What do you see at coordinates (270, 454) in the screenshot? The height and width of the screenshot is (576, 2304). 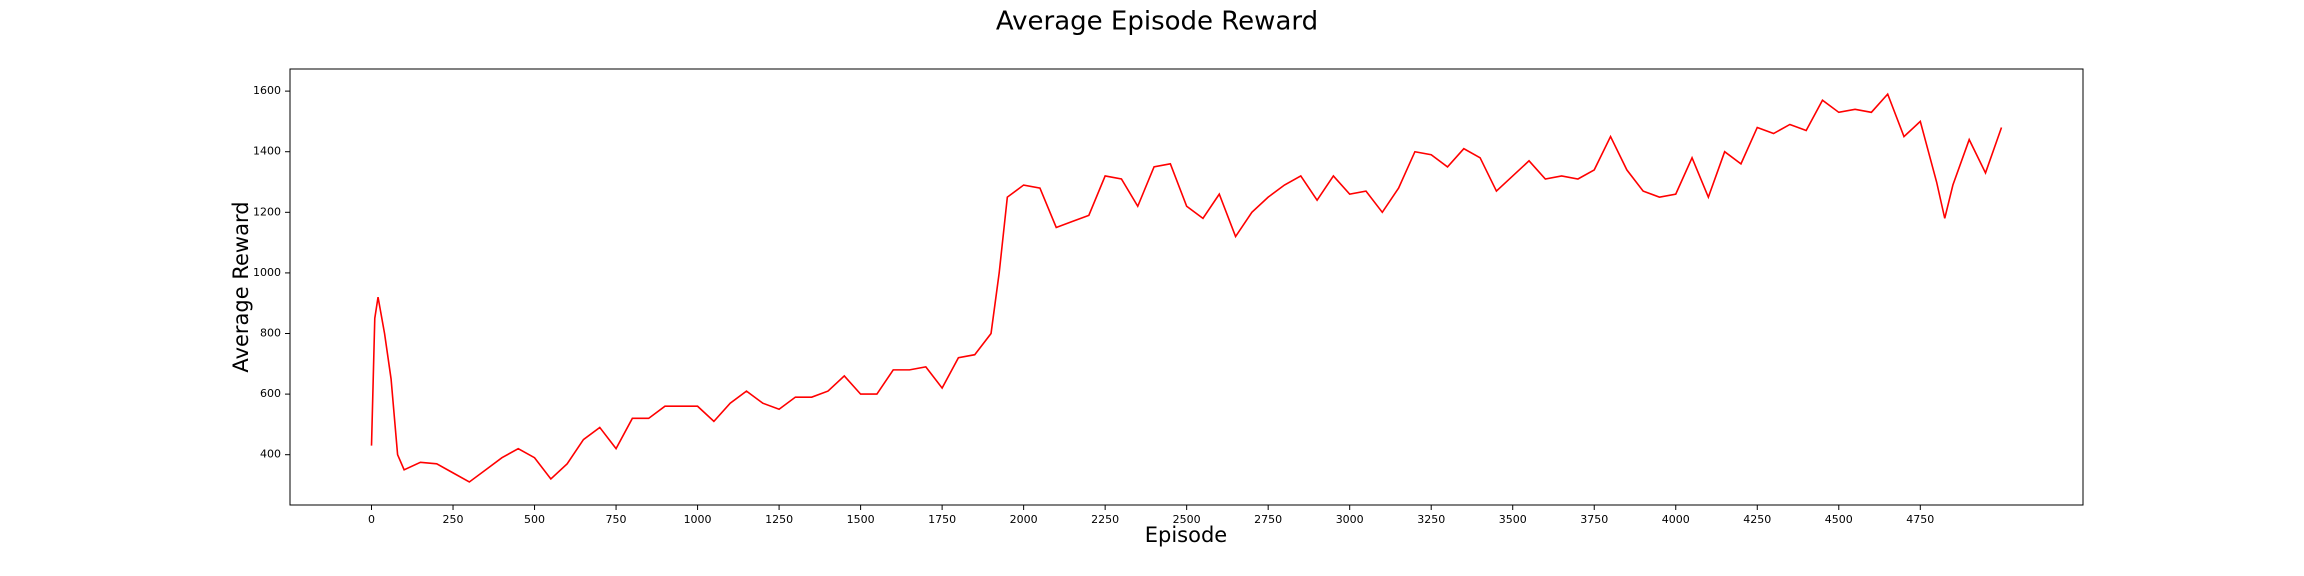 I see `y-tick-label: 400` at bounding box center [270, 454].